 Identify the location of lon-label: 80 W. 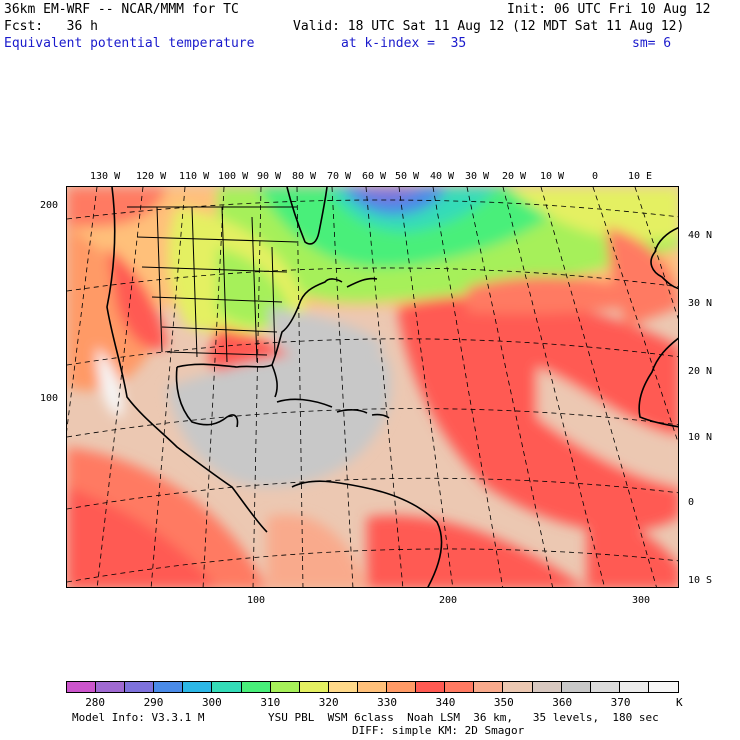
(304, 176).